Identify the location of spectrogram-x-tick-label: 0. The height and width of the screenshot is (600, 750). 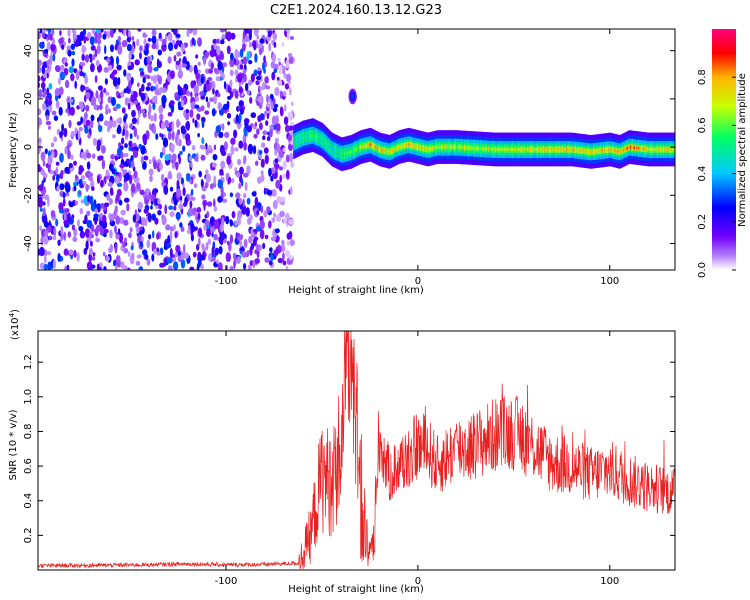
(418, 281).